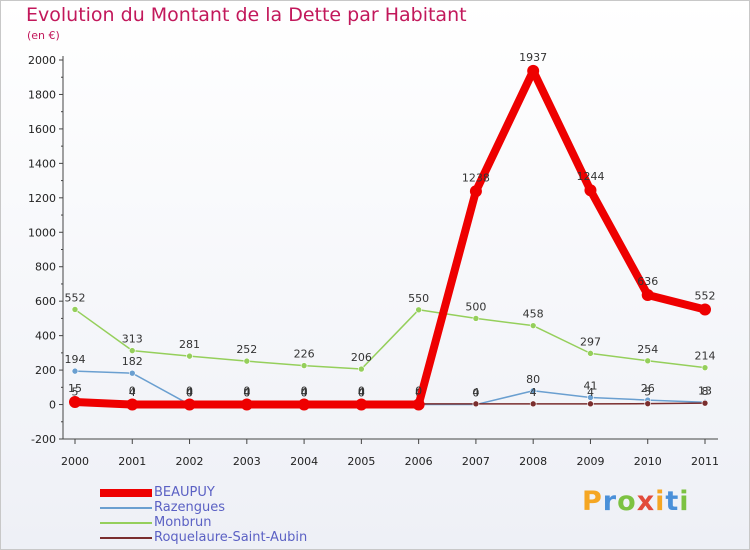 Image resolution: width=750 pixels, height=550 pixels. I want to click on logo-letter: P, so click(592, 501).